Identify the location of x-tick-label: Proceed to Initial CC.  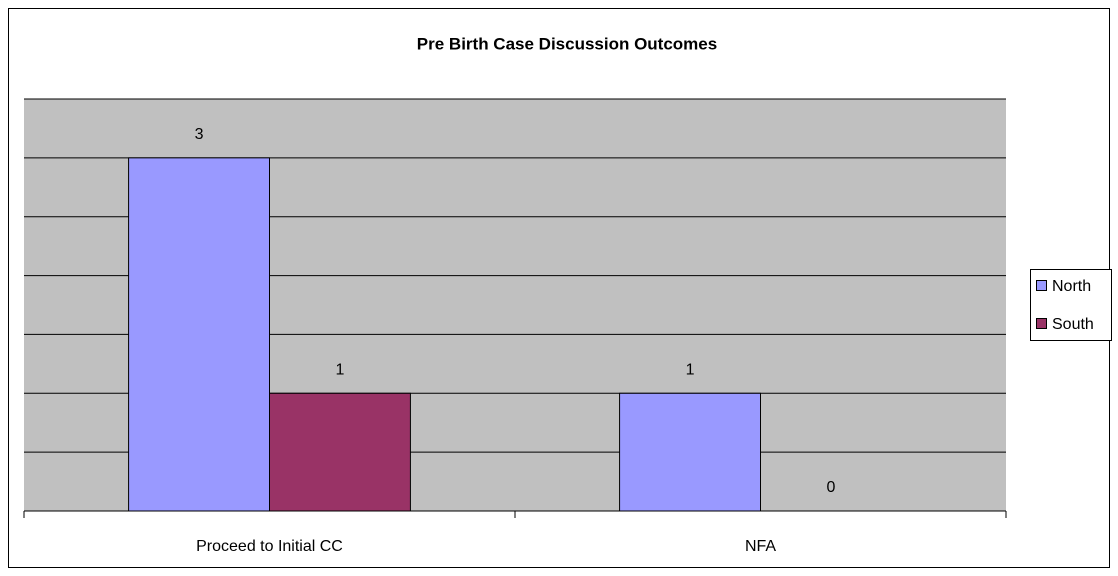
(269, 546).